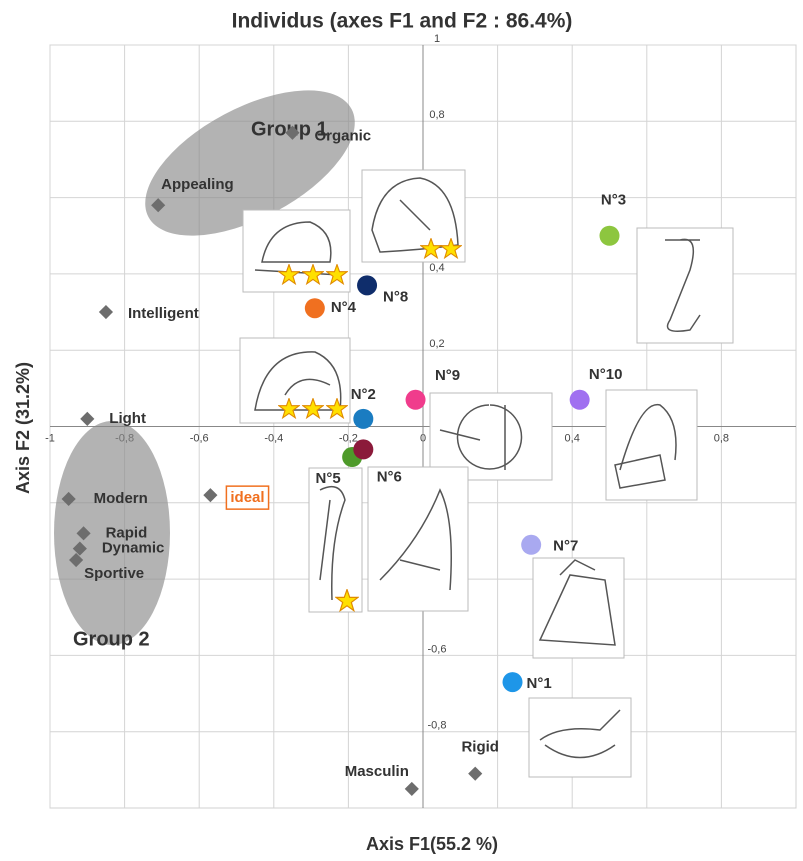  I want to click on point-label: Intelligent, so click(163, 313).